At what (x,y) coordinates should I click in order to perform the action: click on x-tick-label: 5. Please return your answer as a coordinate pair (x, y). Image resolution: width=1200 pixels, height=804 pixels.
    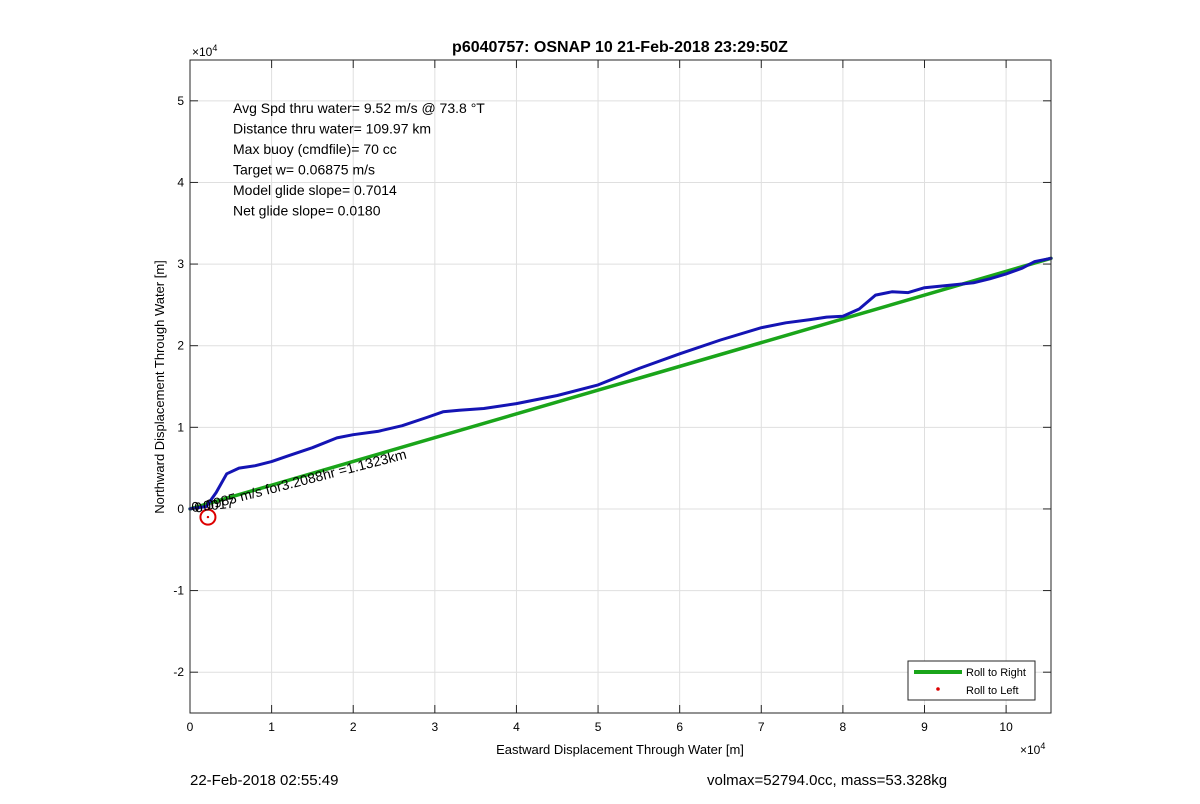
    Looking at the image, I should click on (598, 727).